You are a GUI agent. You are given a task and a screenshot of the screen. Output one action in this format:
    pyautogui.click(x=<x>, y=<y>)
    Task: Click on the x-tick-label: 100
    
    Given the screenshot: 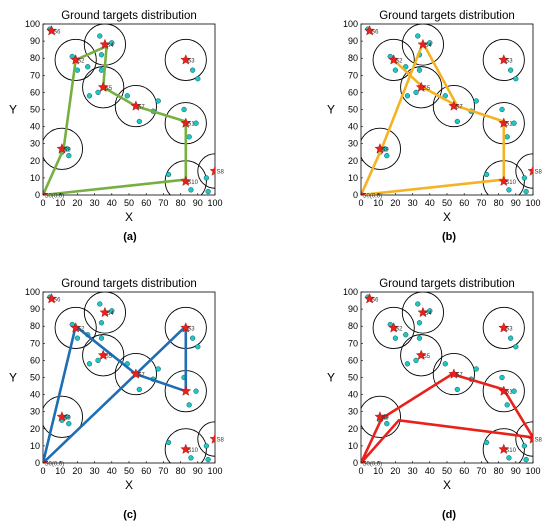 What is the action you would take?
    pyautogui.click(x=214, y=471)
    